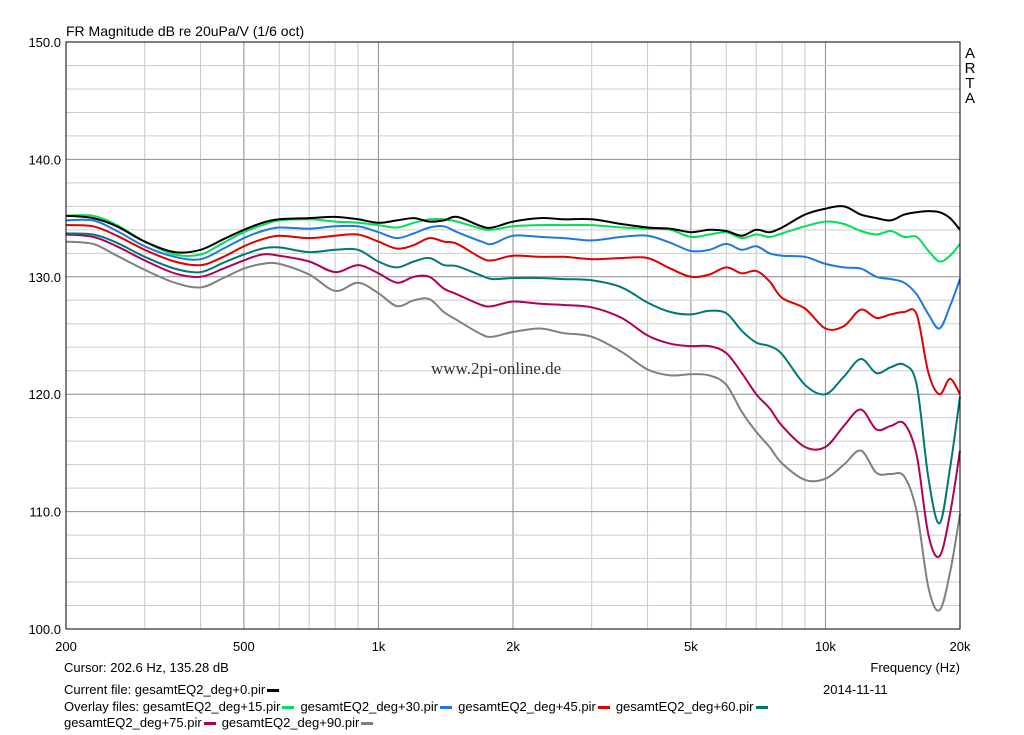 This screenshot has width=1024, height=735. I want to click on y-tick-label: 130.0, so click(44, 277).